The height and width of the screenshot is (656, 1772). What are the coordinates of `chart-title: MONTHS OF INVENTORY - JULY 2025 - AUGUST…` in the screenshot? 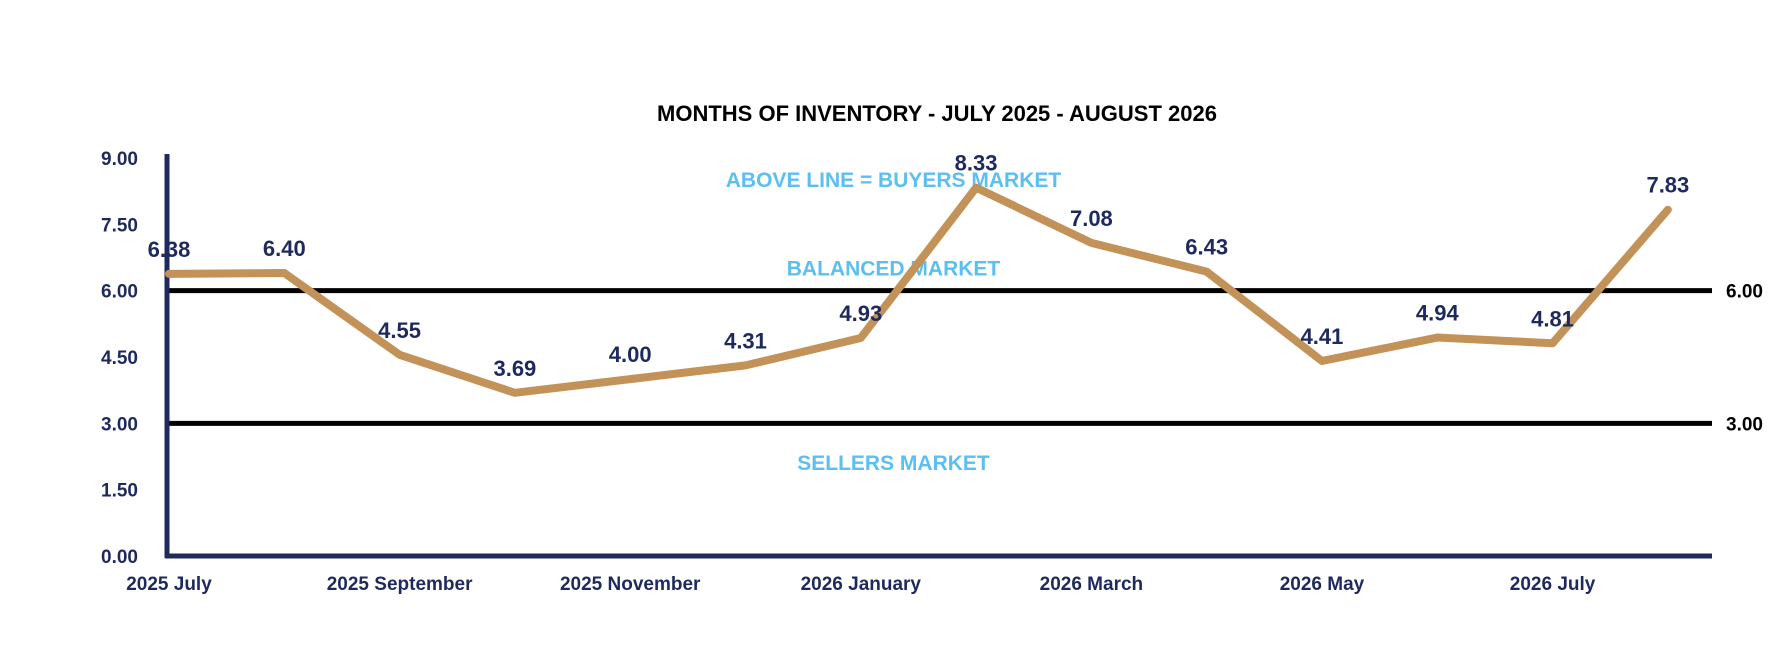 It's located at (937, 113).